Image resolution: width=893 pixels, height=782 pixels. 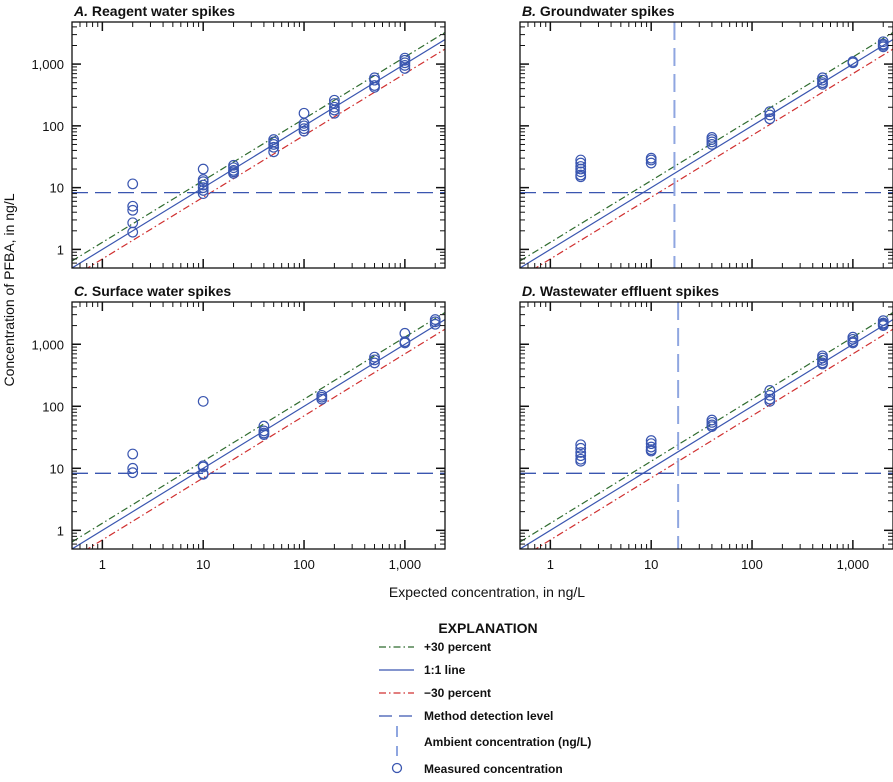 I want to click on y-tick-label: 10, so click(x=57, y=188).